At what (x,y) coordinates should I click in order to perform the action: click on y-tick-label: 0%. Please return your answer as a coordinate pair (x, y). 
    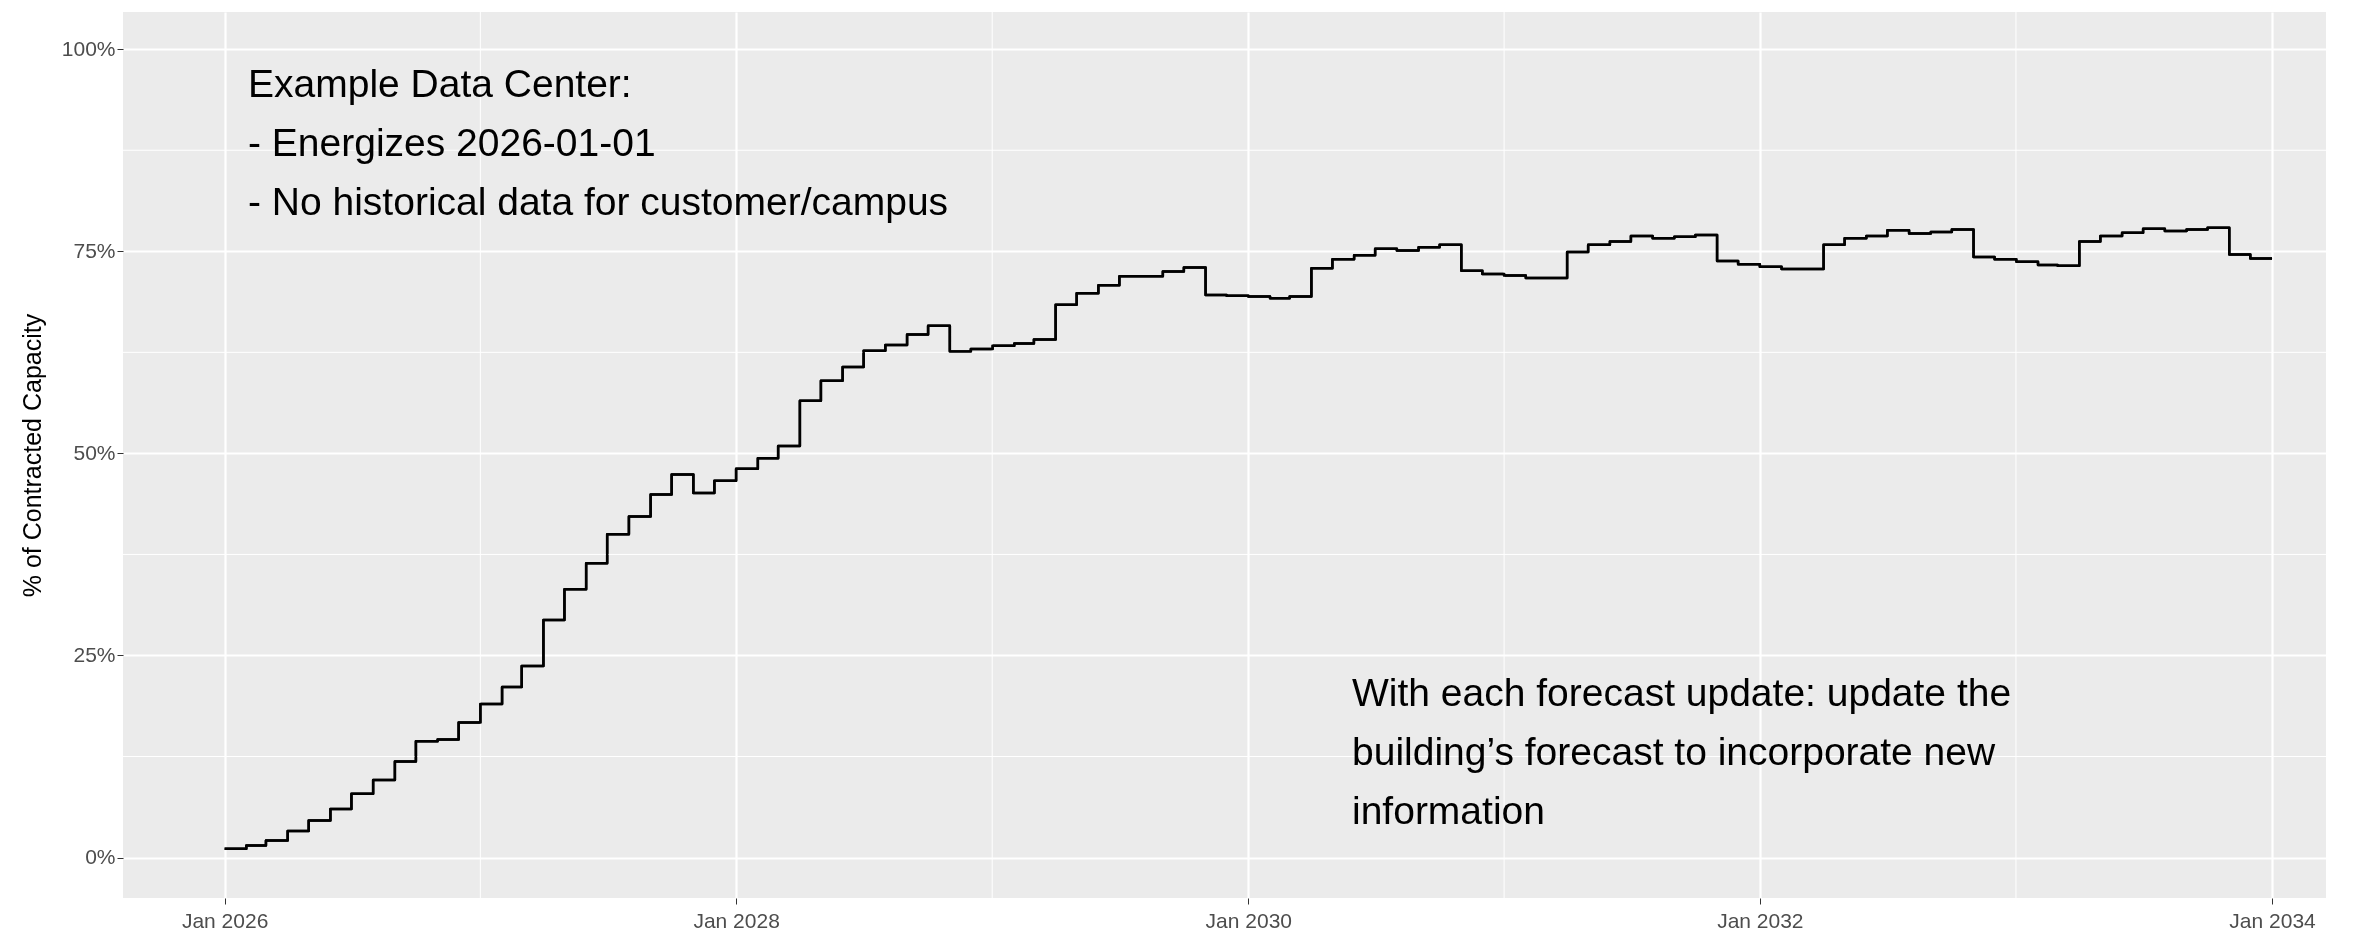
    Looking at the image, I should click on (100, 857).